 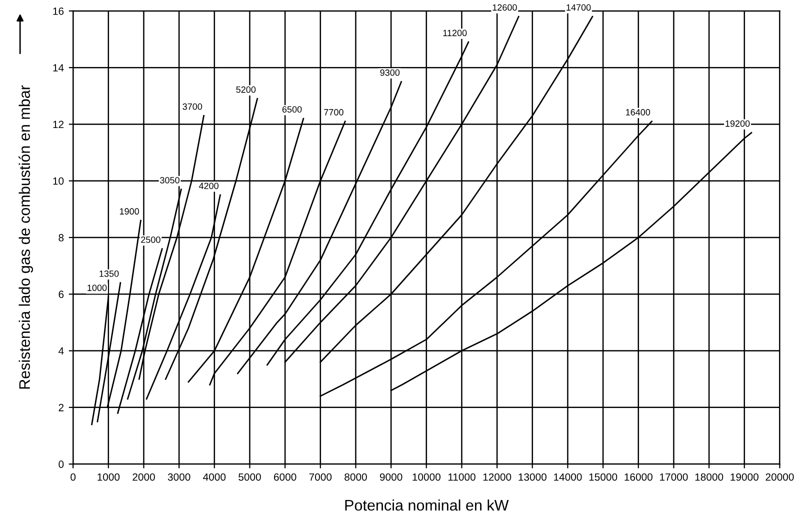 I want to click on x-axis-title: Potencia nominal en kW, so click(x=427, y=505).